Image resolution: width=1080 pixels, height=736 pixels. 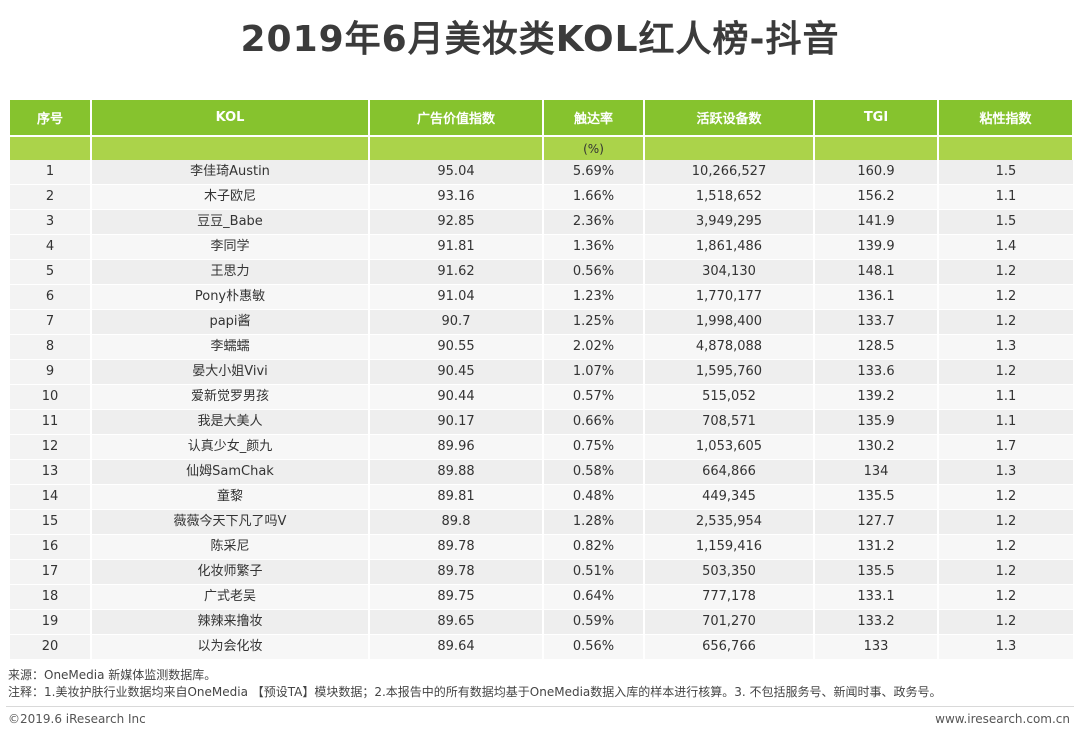 What do you see at coordinates (230, 597) in the screenshot?
I see `cell-kol-name: 广式老吴` at bounding box center [230, 597].